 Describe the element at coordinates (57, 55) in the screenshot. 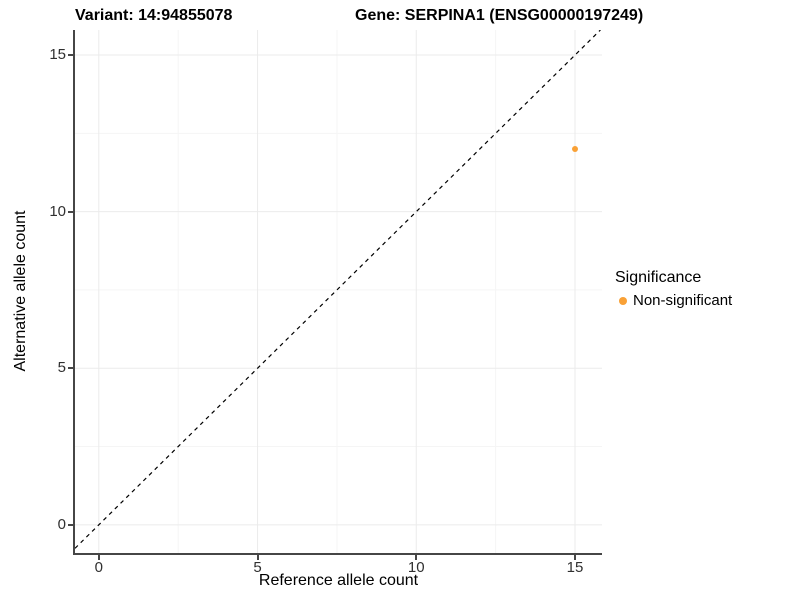

I see `y-tick-label: 15` at that location.